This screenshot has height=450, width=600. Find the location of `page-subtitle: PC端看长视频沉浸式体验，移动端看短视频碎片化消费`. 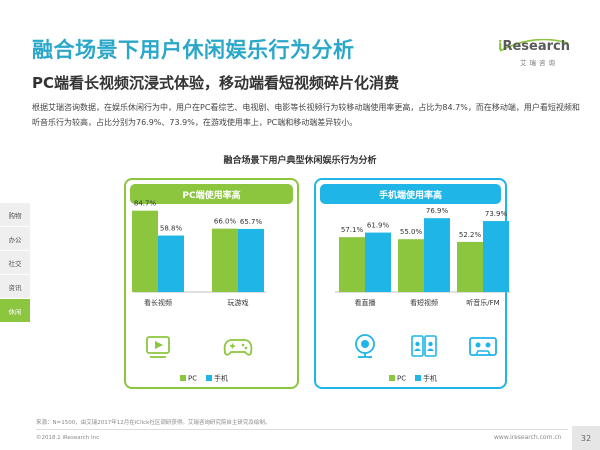

page-subtitle: PC端看长视频沉浸式体验，移动端看短视频碎片化消费 is located at coordinates (216, 83).